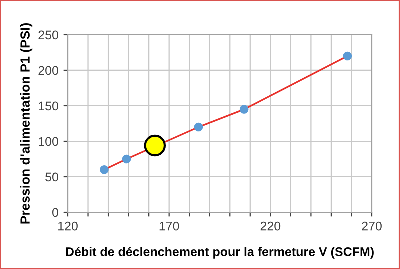  Describe the element at coordinates (52, 177) in the screenshot. I see `y-tick-label: 50` at that location.